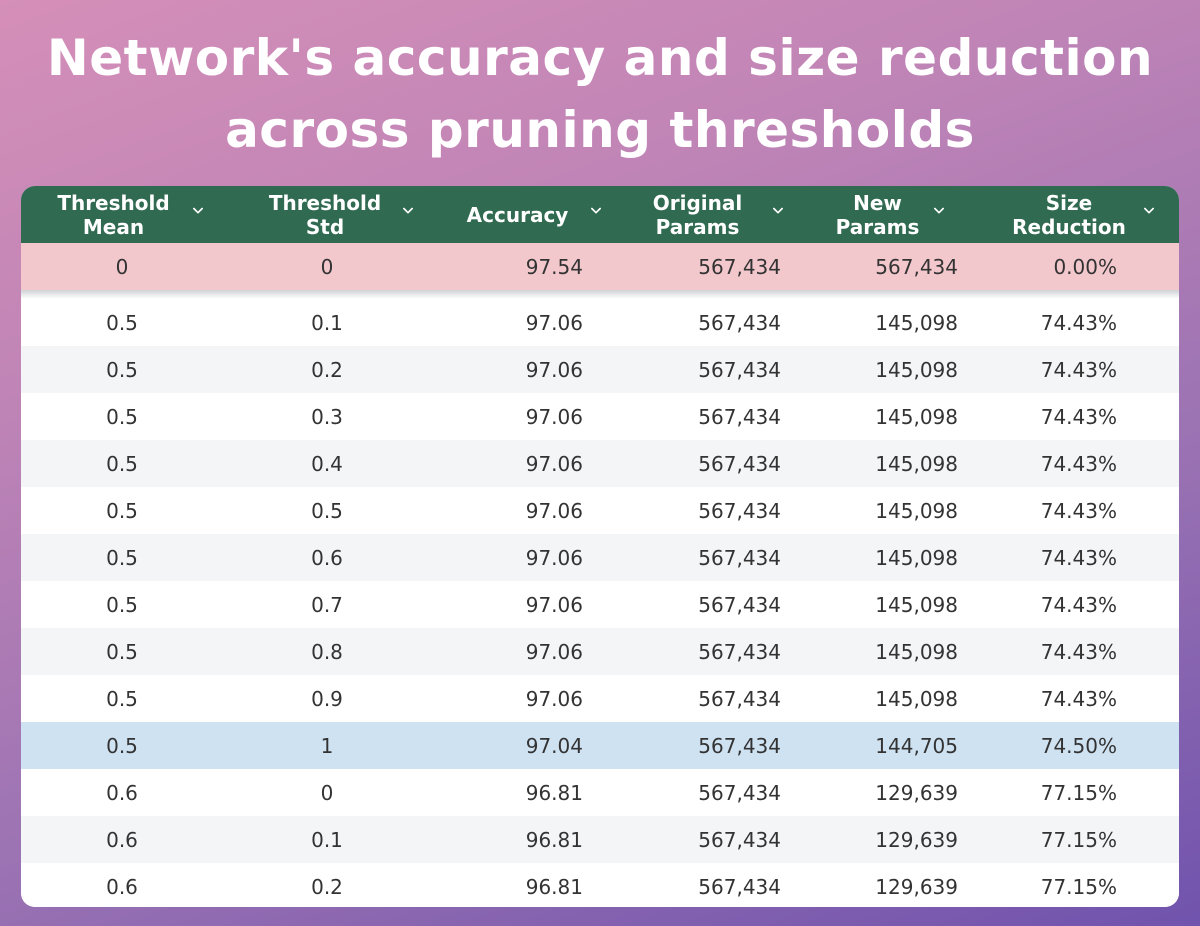  I want to click on table-row: 0.6 0.2 96.81 567,434 129,639 77.15%, so click(600, 885).